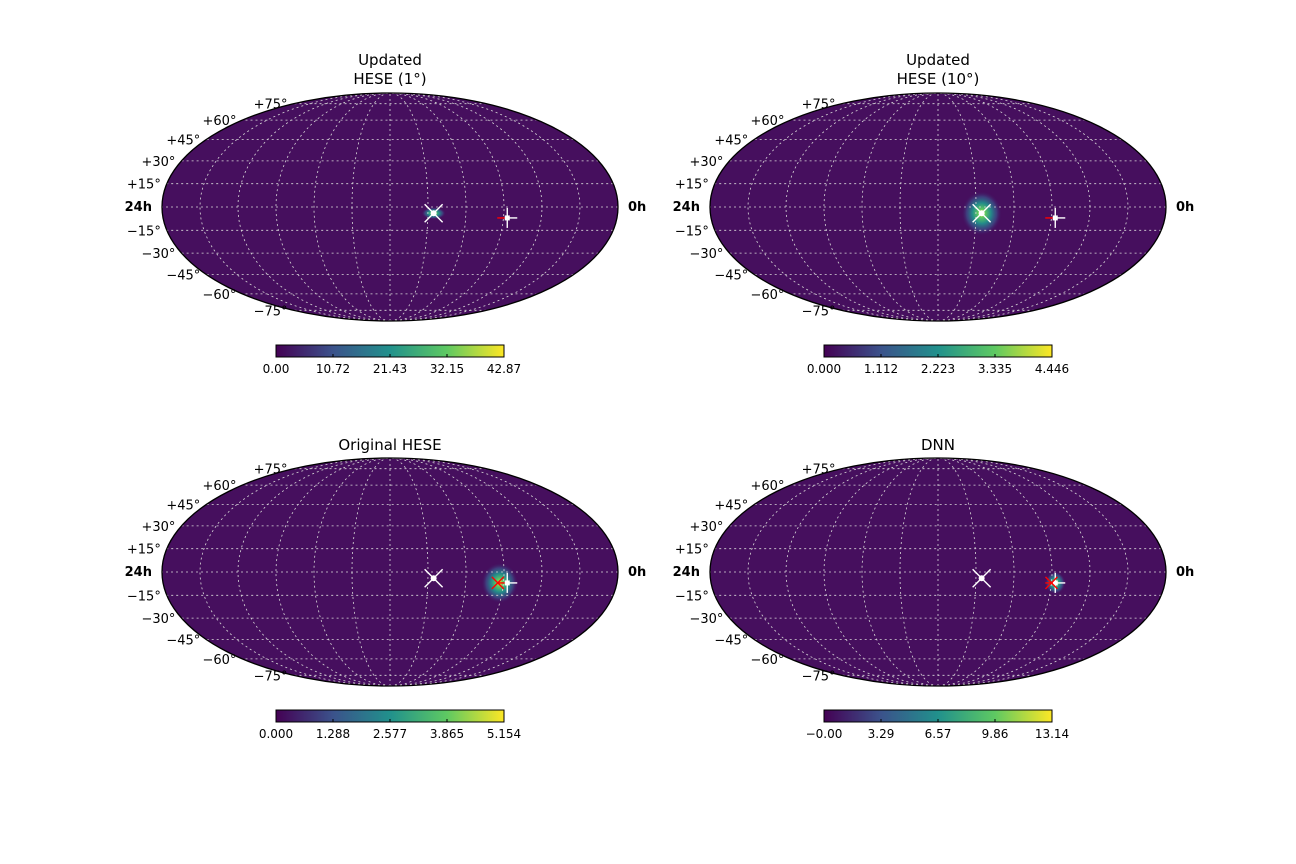 Image resolution: width=1296 pixels, height=864 pixels. Describe the element at coordinates (390, 734) in the screenshot. I see `colorbar-tick-label: 2.577` at that location.